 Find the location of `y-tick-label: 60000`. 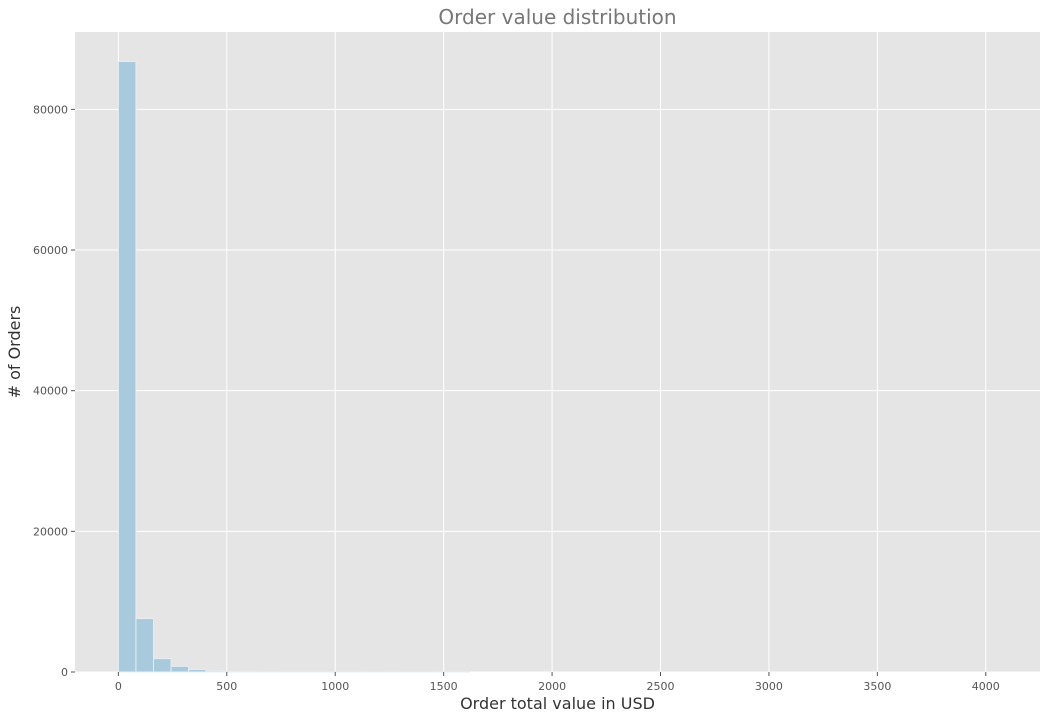

y-tick-label: 60000 is located at coordinates (50, 250).